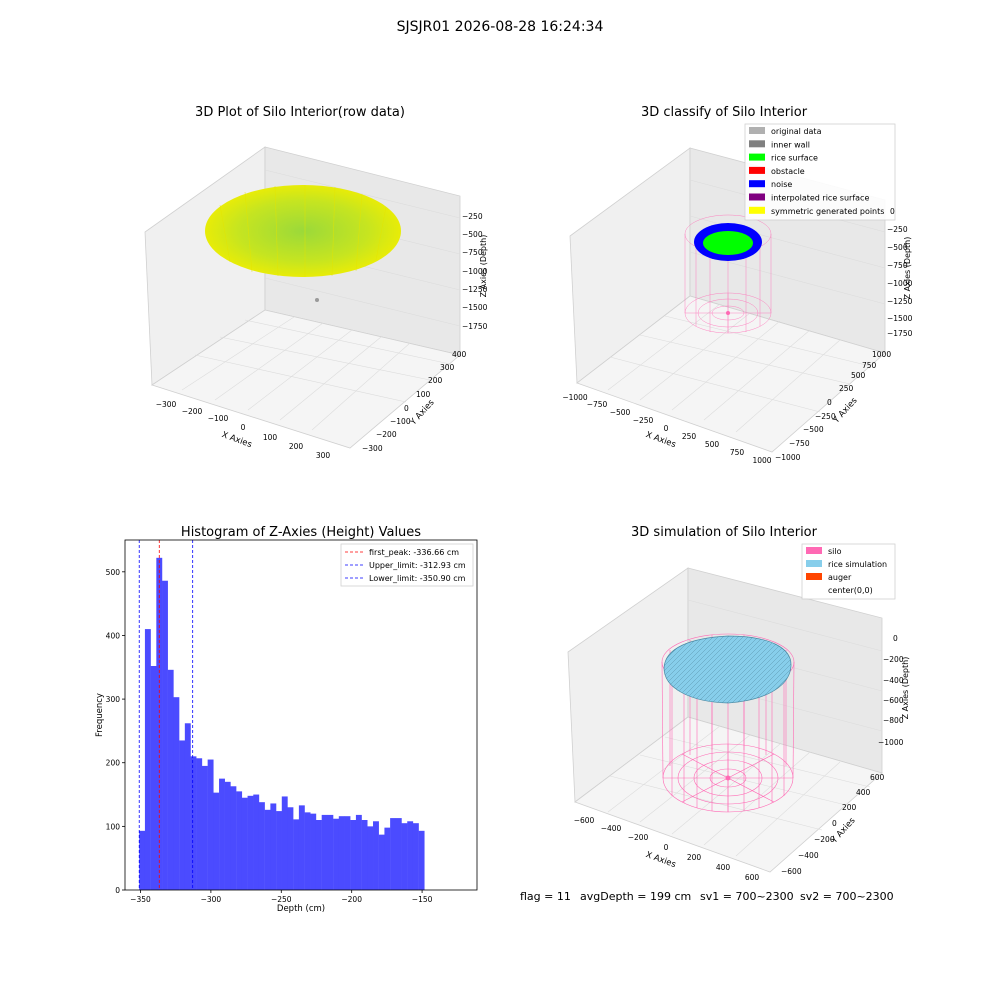  I want to click on raw-y-tick: 0, so click(406, 408).